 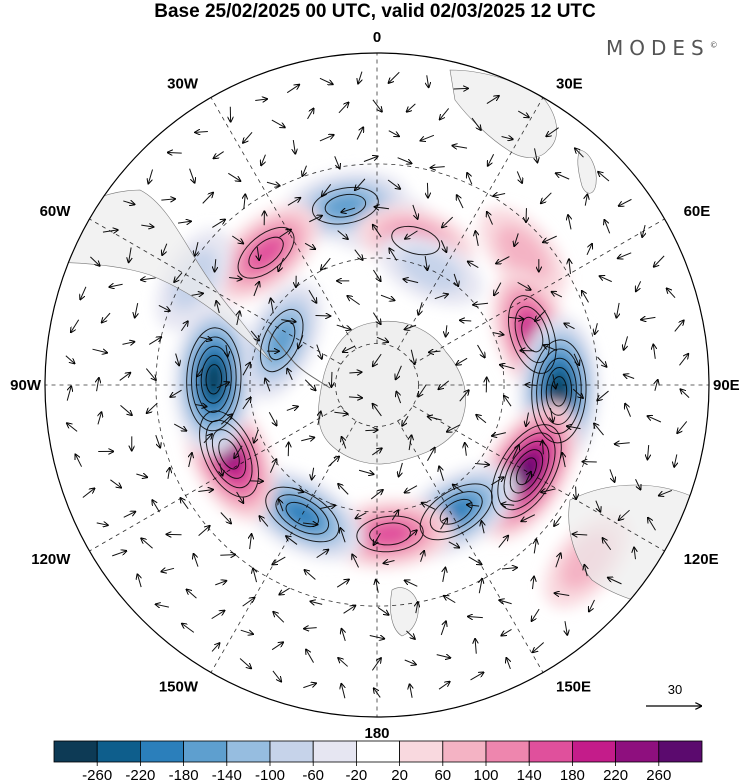 I want to click on longitude-label: 150W, so click(x=179, y=686).